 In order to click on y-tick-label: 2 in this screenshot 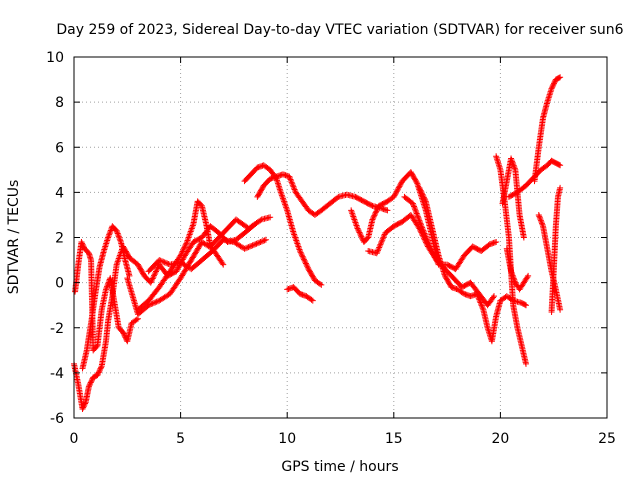, I will do `click(59, 239)`.